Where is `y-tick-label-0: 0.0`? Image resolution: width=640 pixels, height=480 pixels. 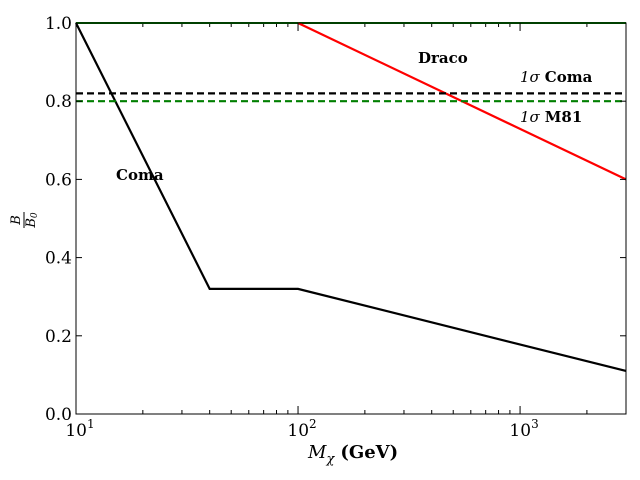
y-tick-label-0: 0.0 is located at coordinates (58, 415).